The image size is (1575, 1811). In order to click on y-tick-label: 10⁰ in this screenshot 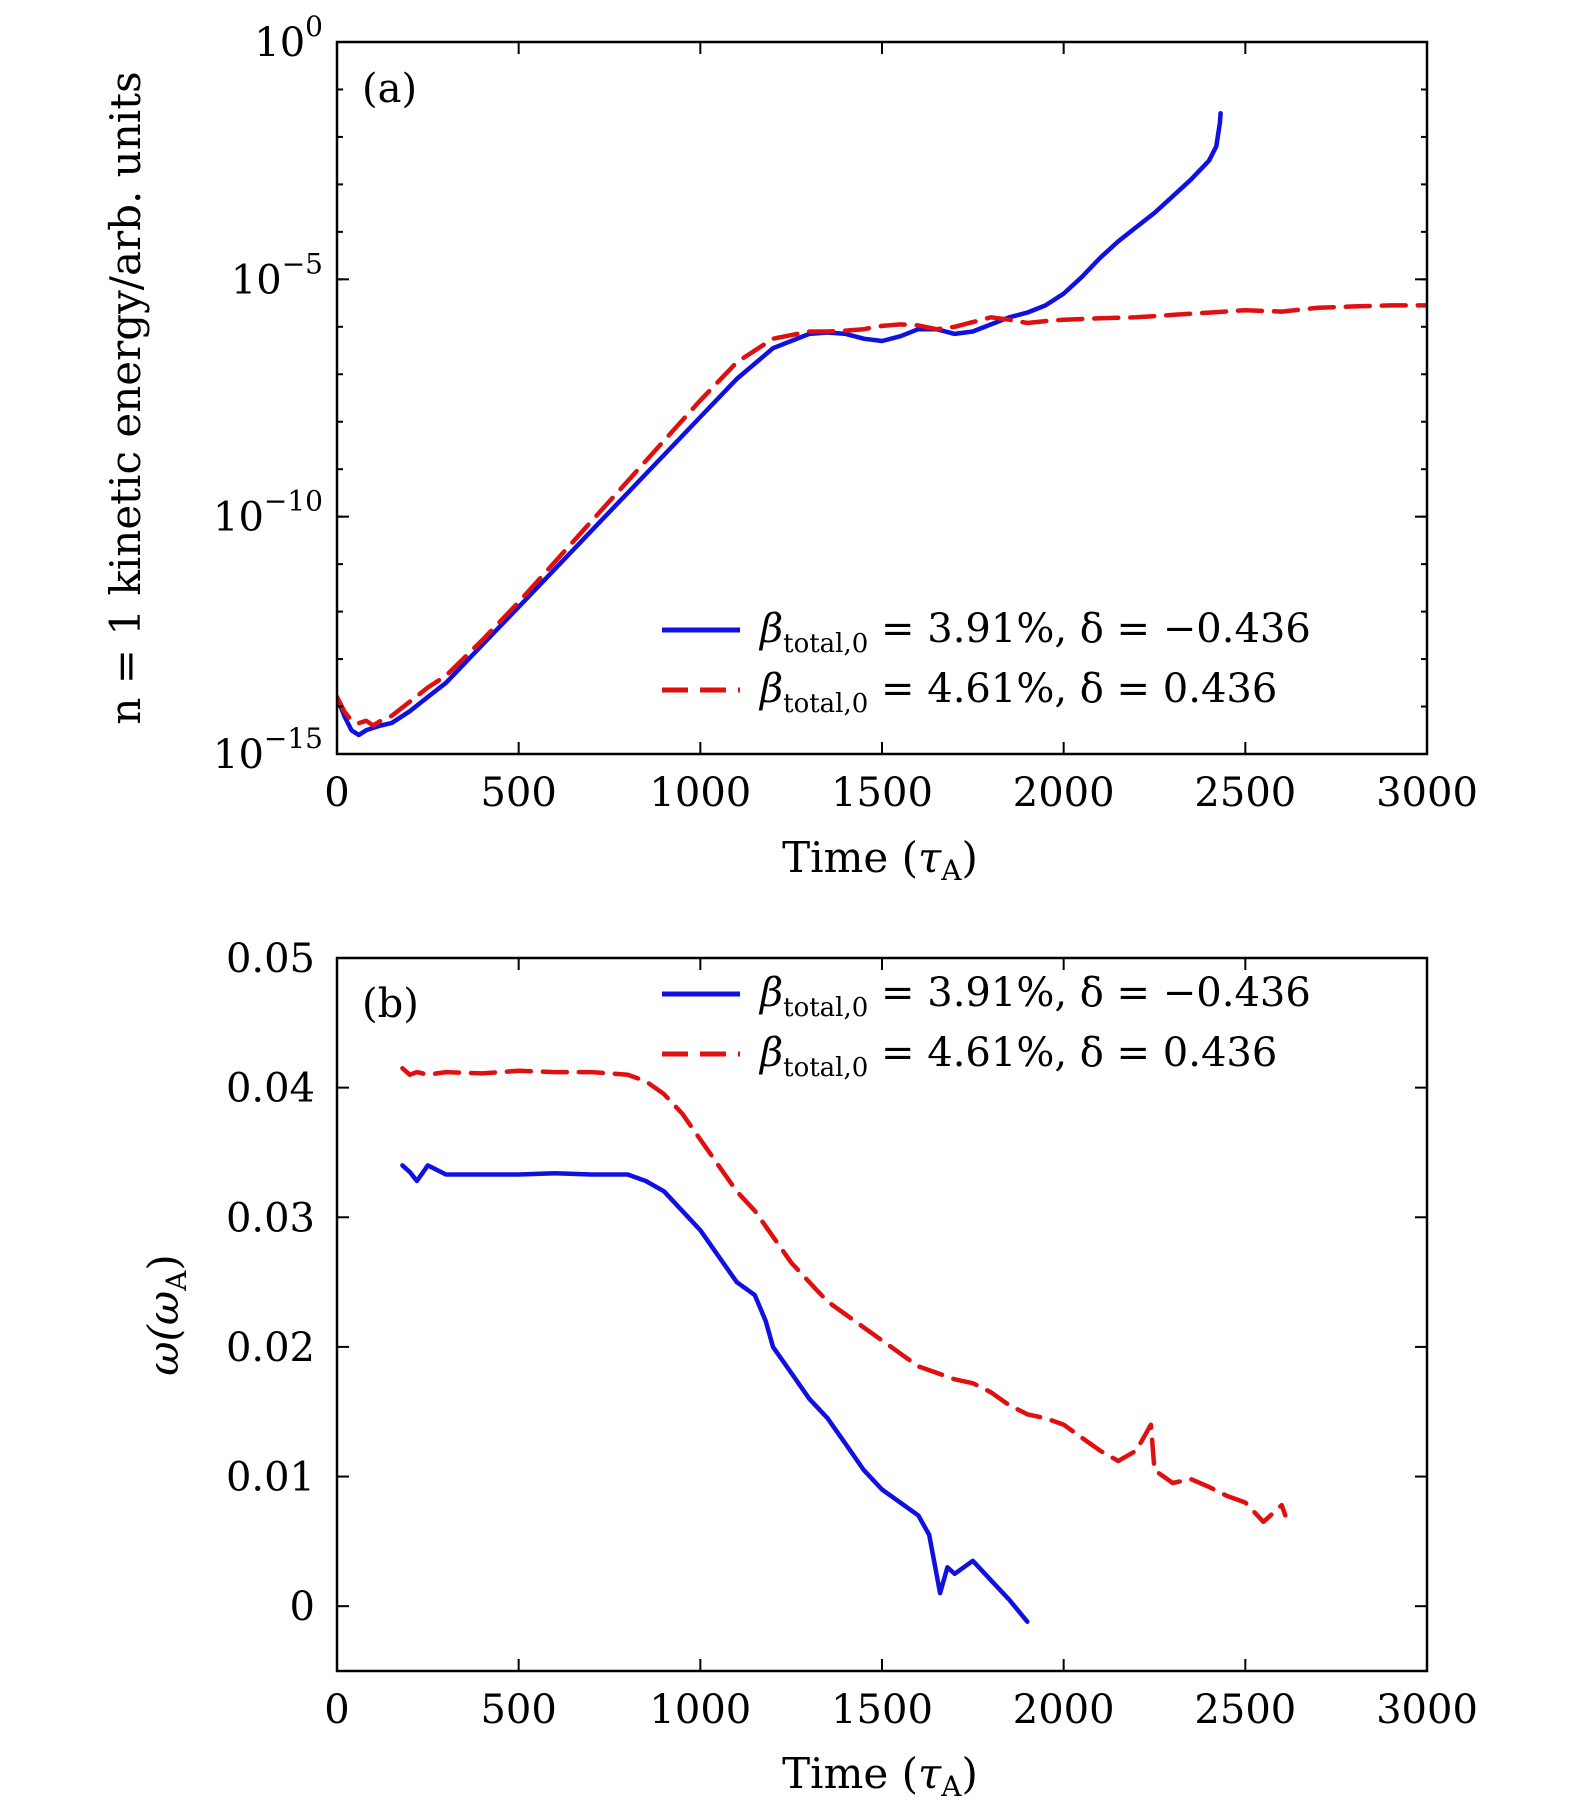, I will do `click(288, 38)`.